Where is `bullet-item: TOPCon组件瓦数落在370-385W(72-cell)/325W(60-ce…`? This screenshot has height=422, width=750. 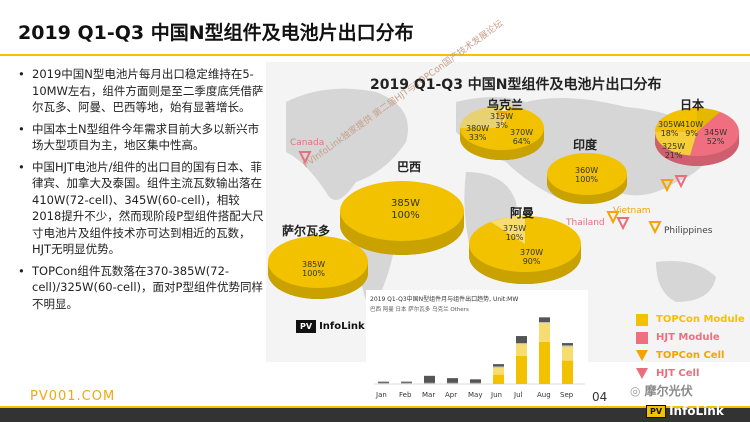
bullet-item: TOPCon组件瓦数落在370-385W(72-cell)/325W(60-ce… is located at coordinates (142, 288).